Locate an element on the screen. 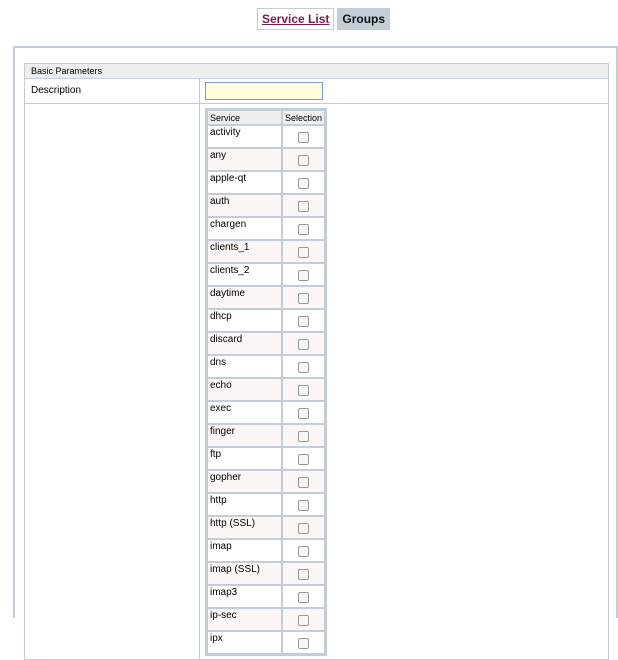 The height and width of the screenshot is (660, 618). table-row: chargen is located at coordinates (266, 228).